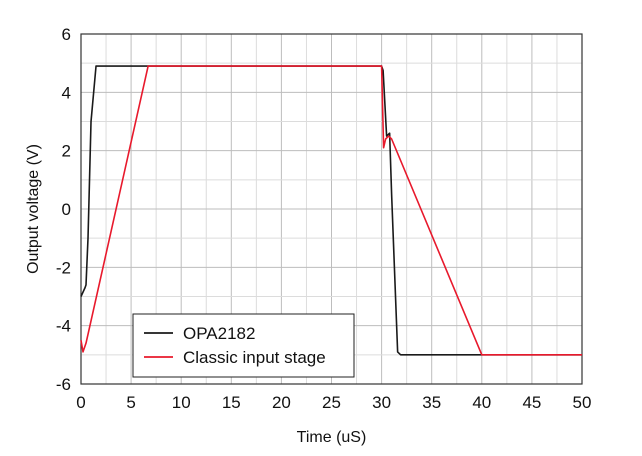 Image resolution: width=642 pixels, height=456 pixels. Describe the element at coordinates (66, 151) in the screenshot. I see `y-tick-label: 2` at that location.